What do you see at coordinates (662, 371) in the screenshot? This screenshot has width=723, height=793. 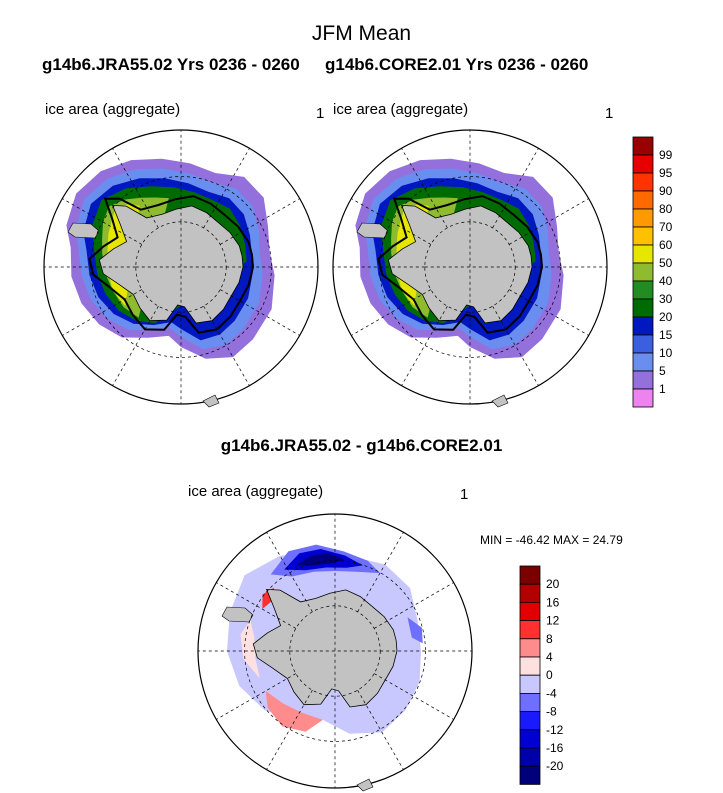 I see `colorbar-tick-label: 5` at bounding box center [662, 371].